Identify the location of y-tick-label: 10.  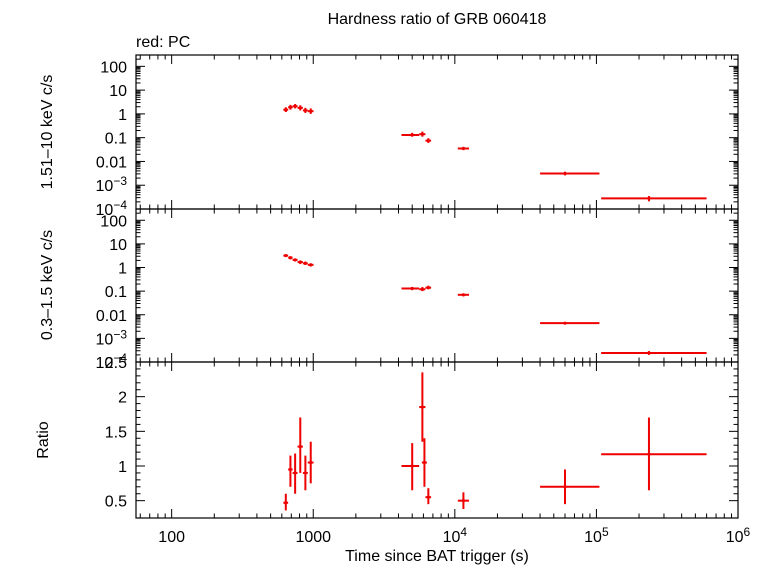
(118, 91).